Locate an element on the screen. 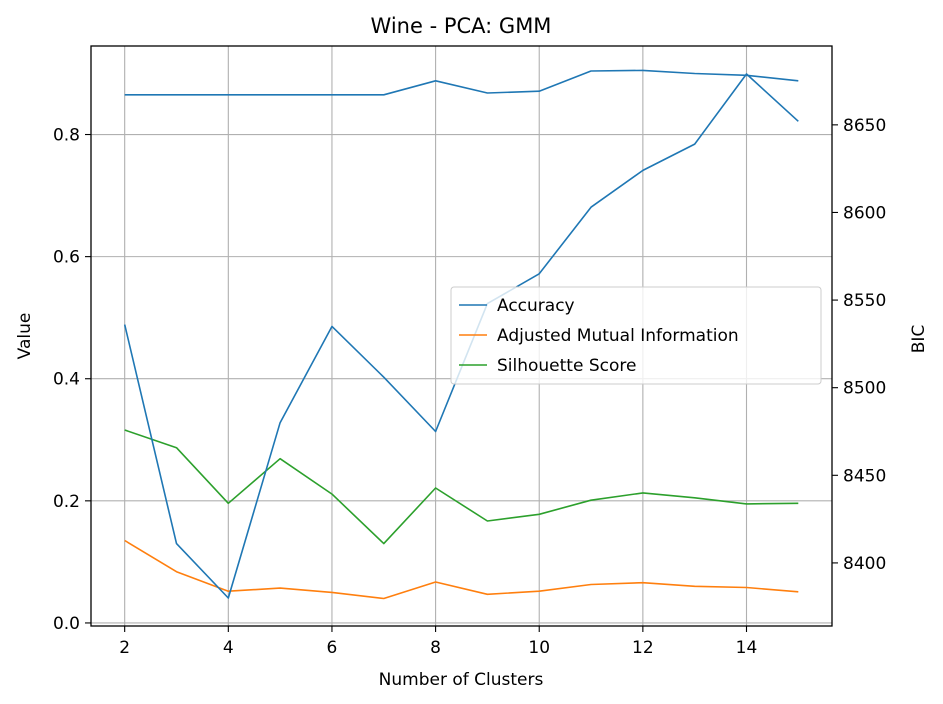  x-tick-label: 10 is located at coordinates (539, 648).